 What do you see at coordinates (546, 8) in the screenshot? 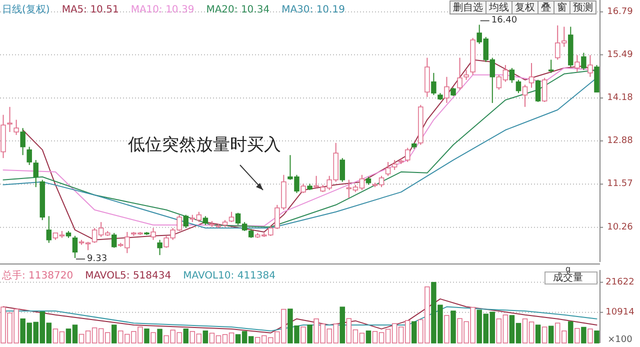
I see `annotation: 叠` at bounding box center [546, 8].